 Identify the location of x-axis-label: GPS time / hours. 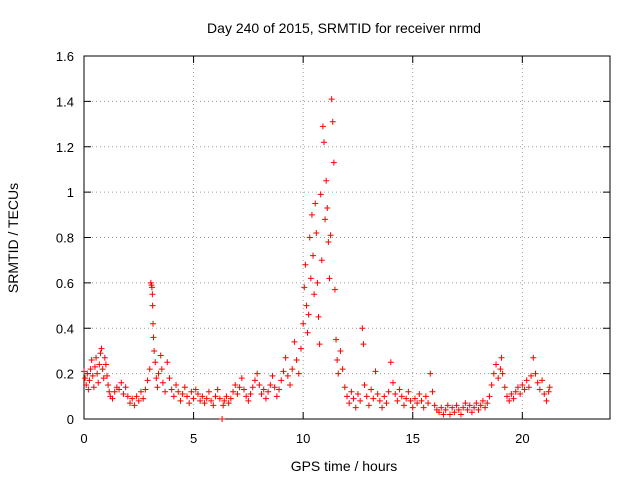
(344, 466).